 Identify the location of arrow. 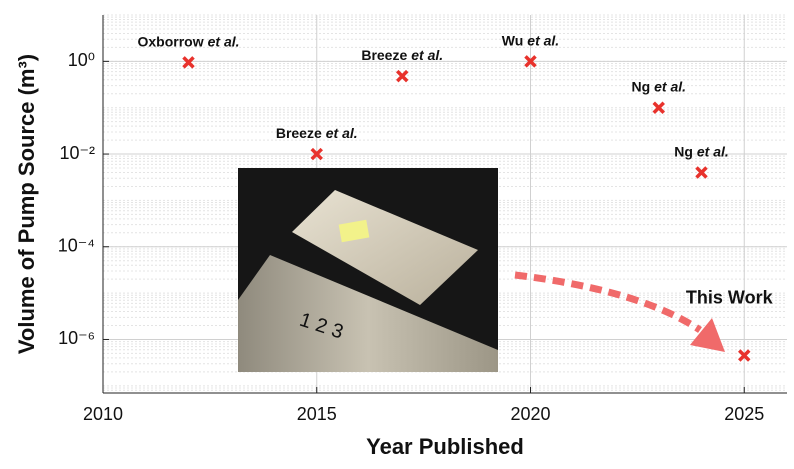
(608, 302).